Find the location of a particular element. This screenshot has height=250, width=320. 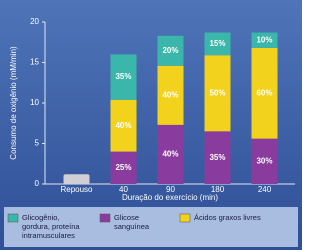

y-tick-label: 0 is located at coordinates (37, 183).